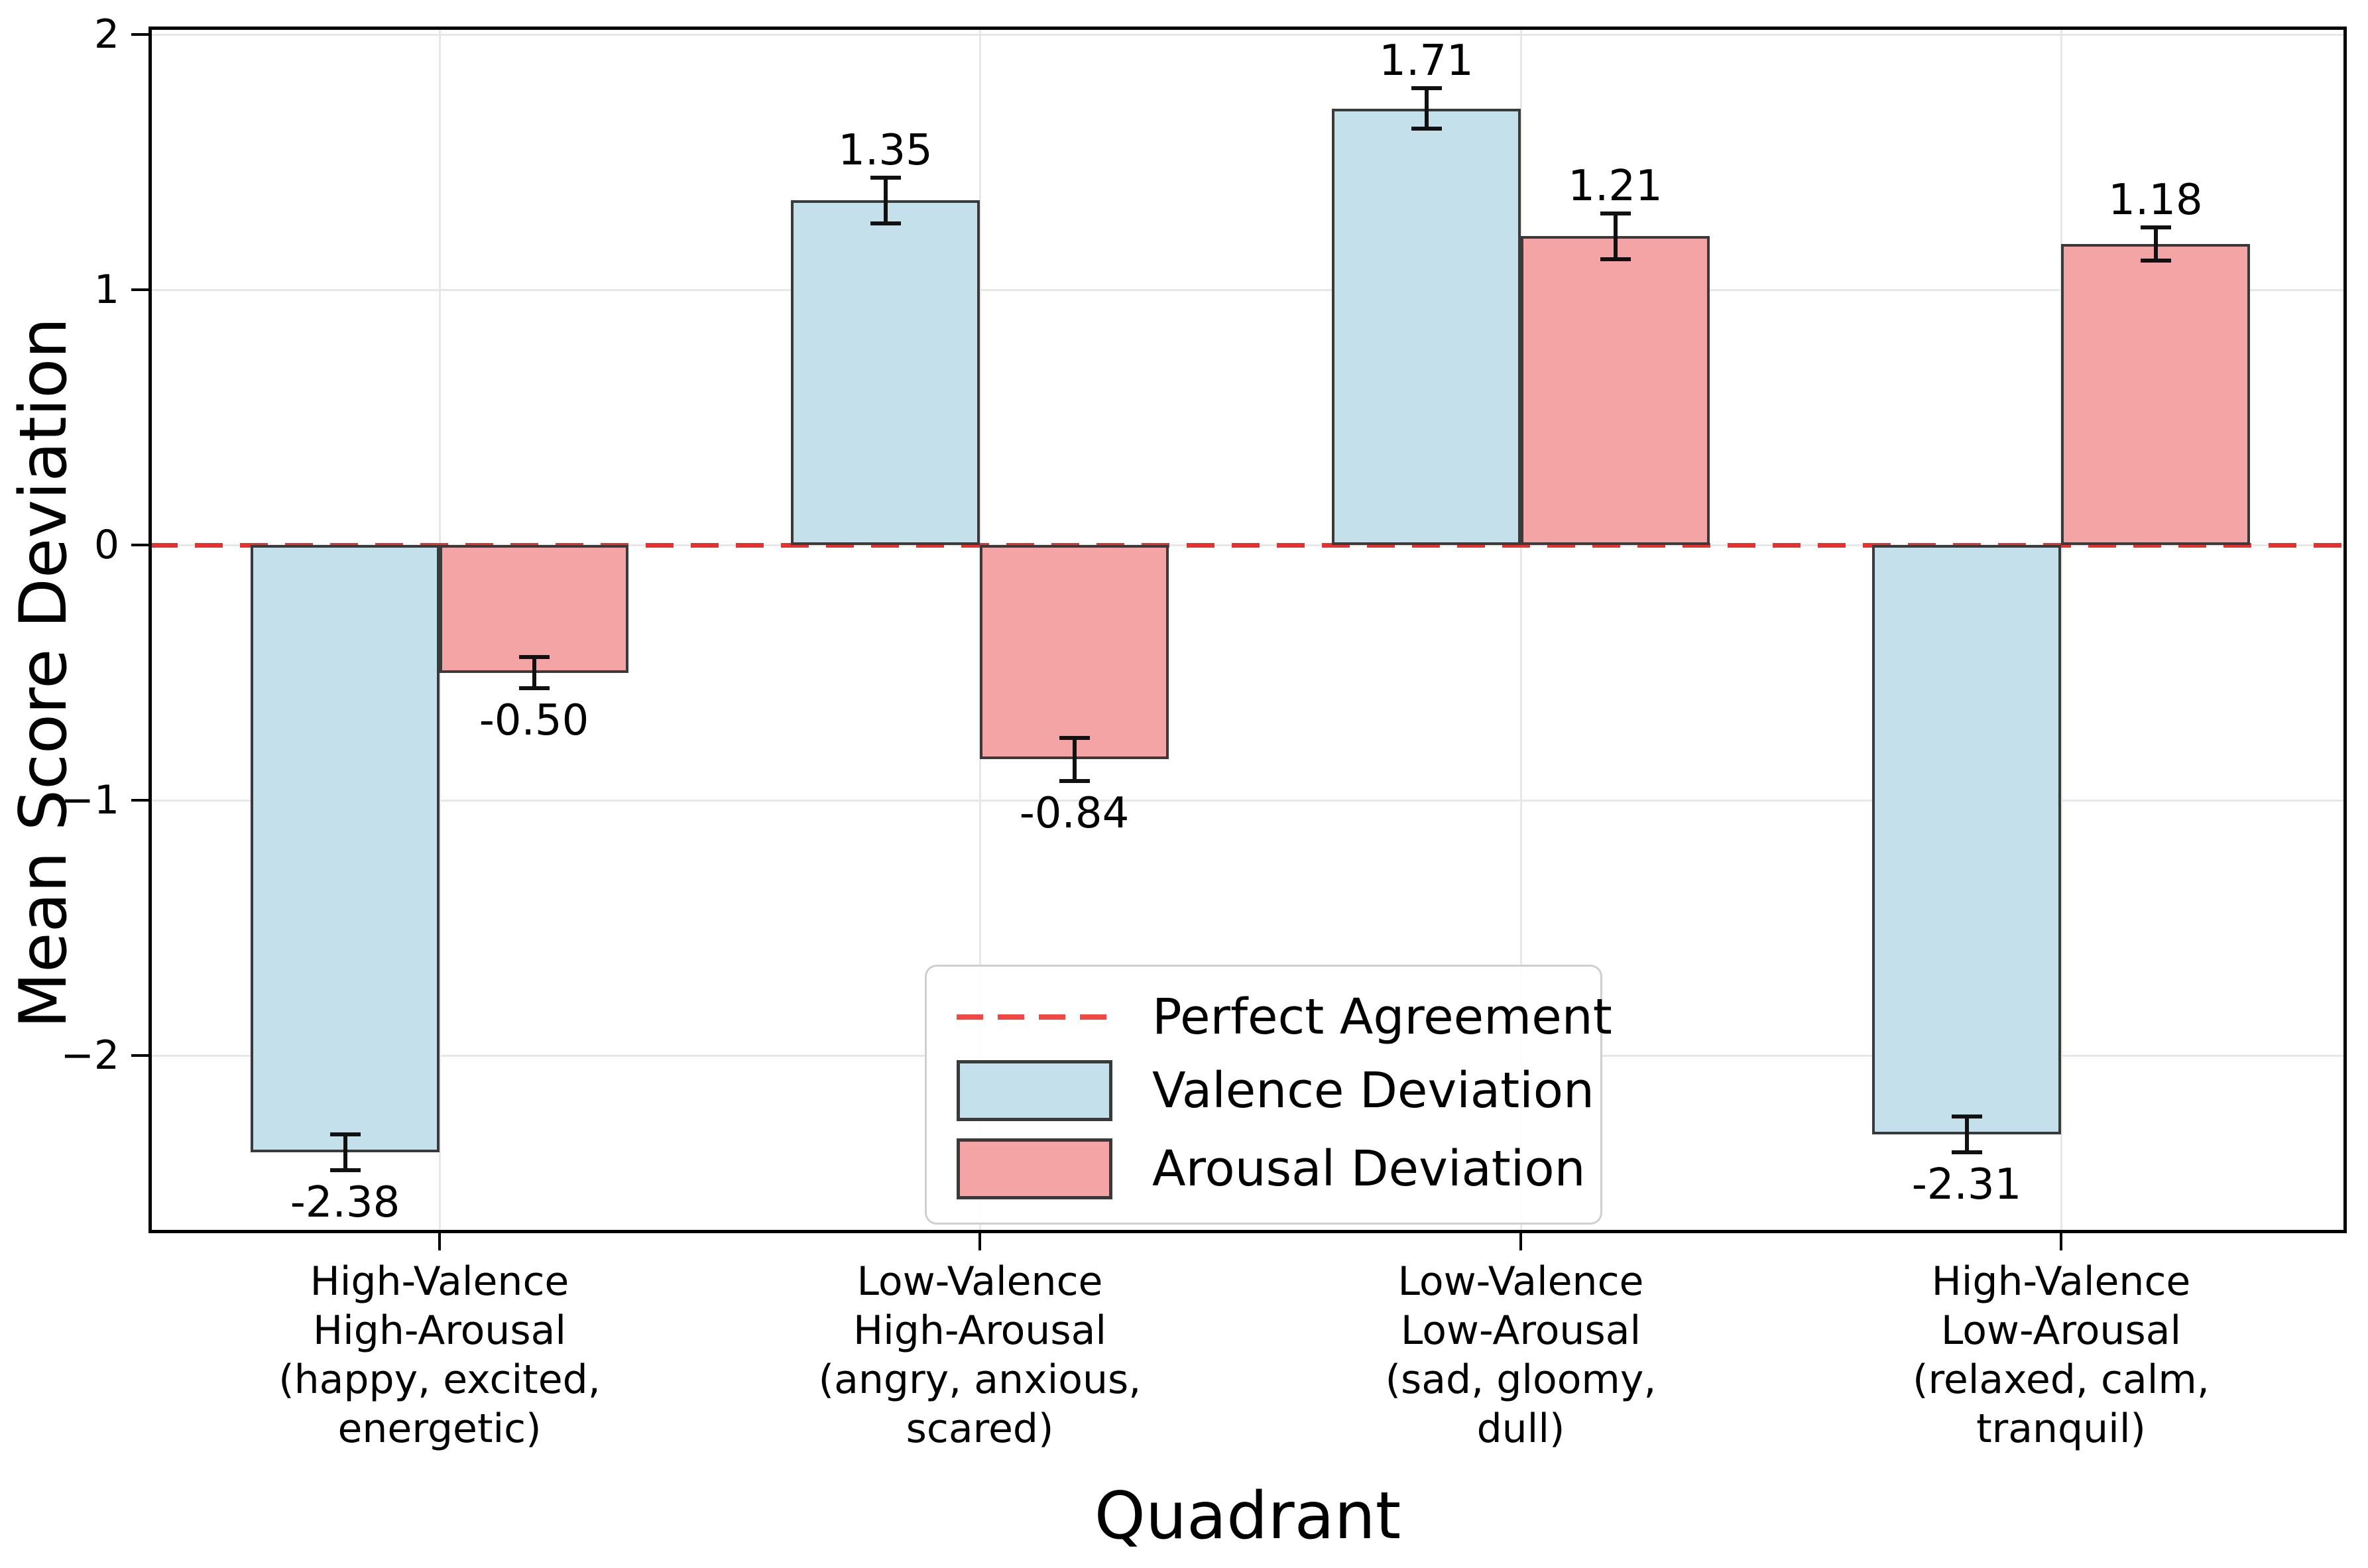 The image size is (2368, 1568). What do you see at coordinates (1426, 108) in the screenshot?
I see `error-bar-valence-q3` at bounding box center [1426, 108].